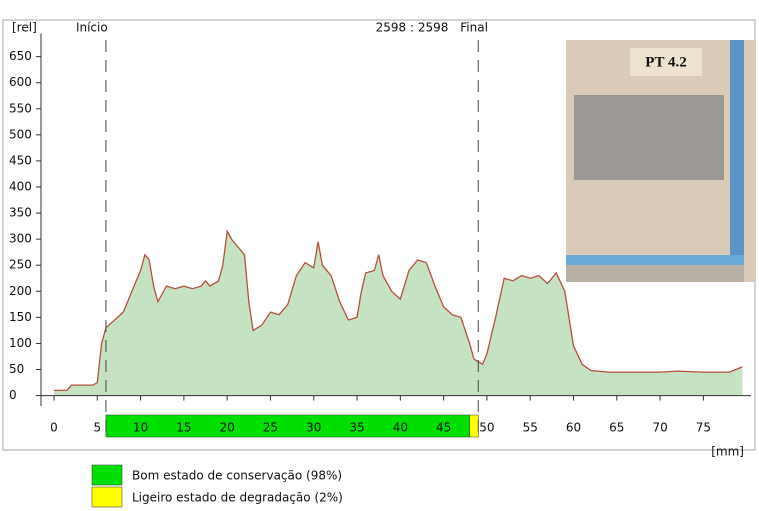 The height and width of the screenshot is (511, 759). I want to click on y-tick-label: 500, so click(20, 134).